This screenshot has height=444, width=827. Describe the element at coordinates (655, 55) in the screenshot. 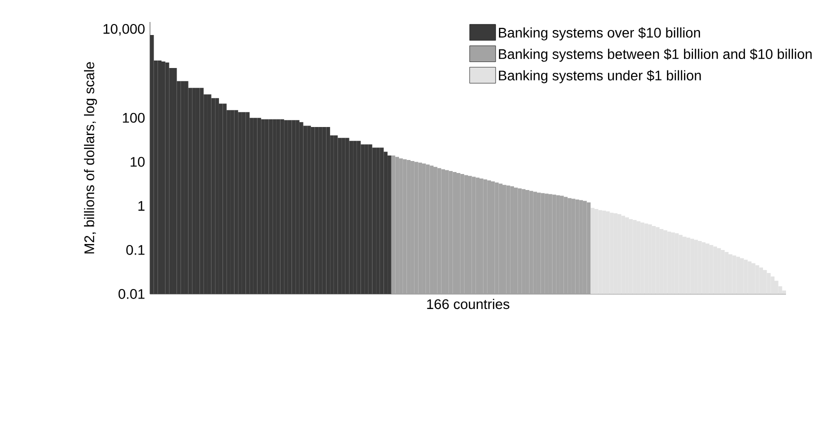

I see `legend-label: Banking systems between $1 billion and $10 billion` at that location.